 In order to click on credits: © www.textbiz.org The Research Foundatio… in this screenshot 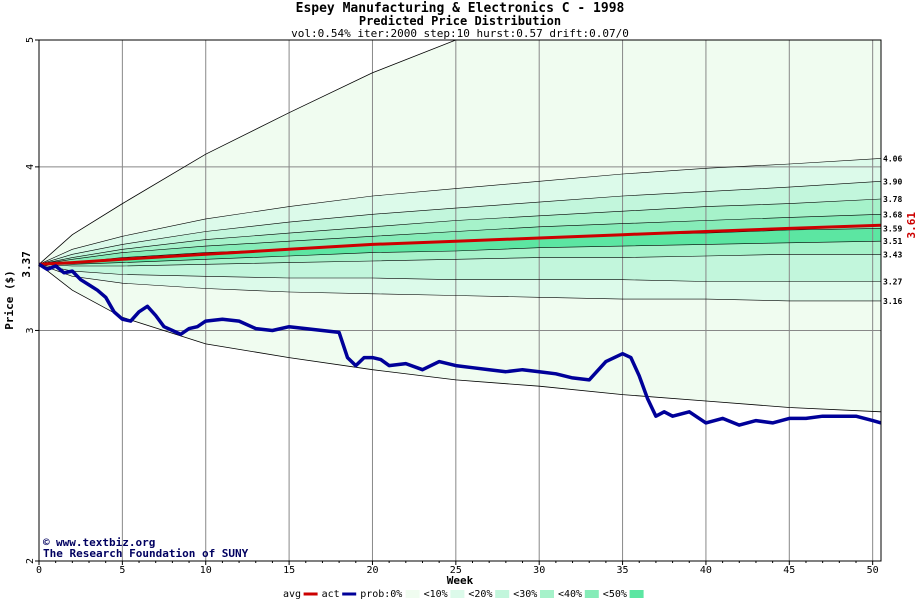, I will do `click(146, 548)`.